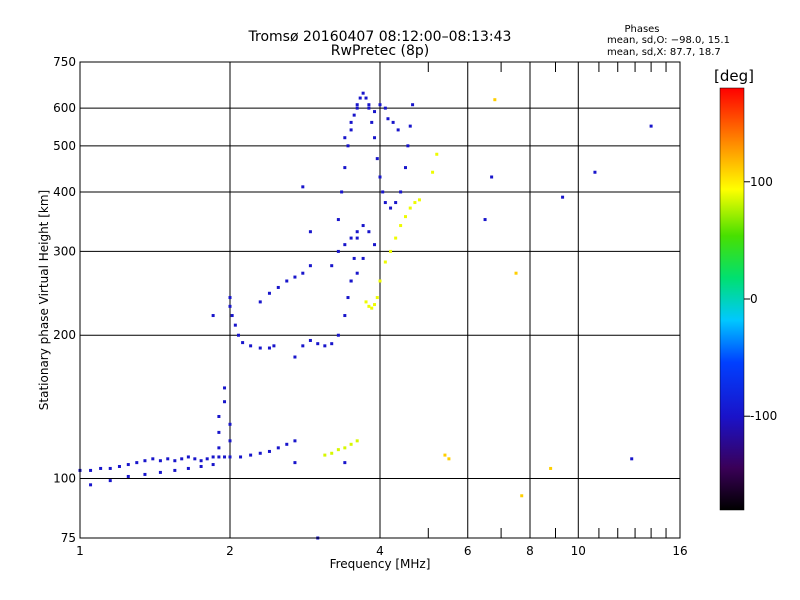  I want to click on x-tick-label: 6, so click(468, 551).